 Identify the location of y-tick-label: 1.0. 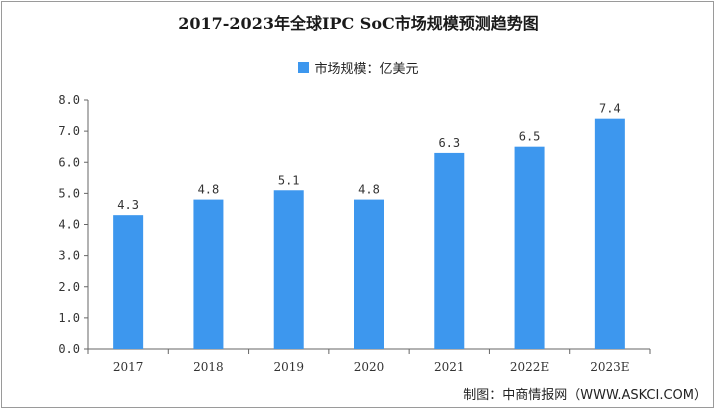
(69, 318).